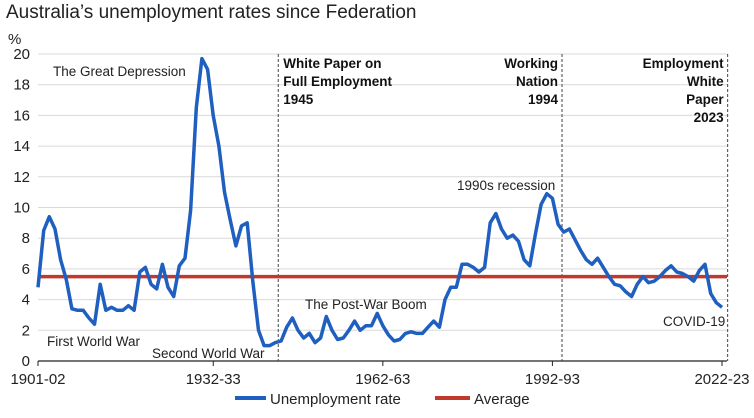 This screenshot has height=418, width=754. I want to click on y-tick-label: 2, so click(26, 330).